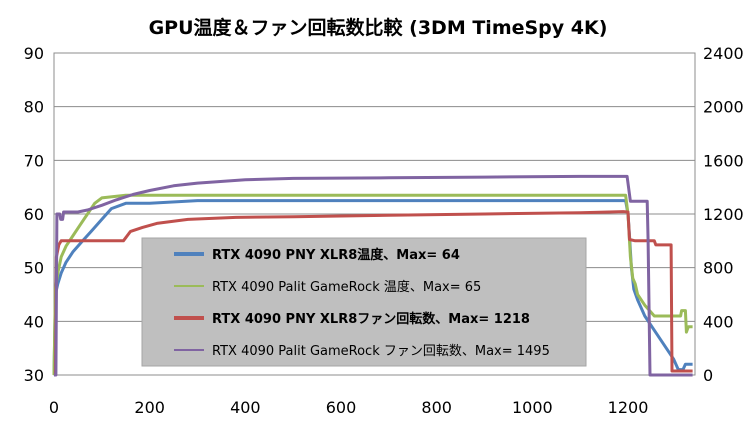  Describe the element at coordinates (723, 160) in the screenshot. I see `y-right-tick-label: 1600` at that location.